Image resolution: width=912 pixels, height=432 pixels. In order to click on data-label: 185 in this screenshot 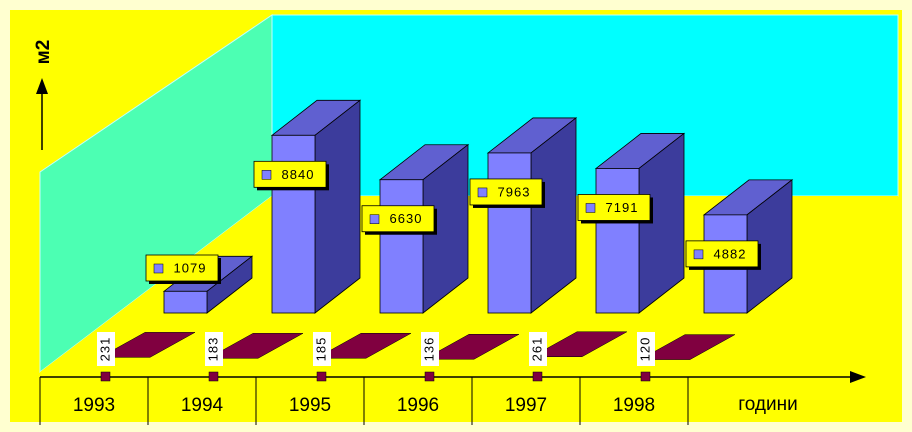, I will do `click(320, 349)`.